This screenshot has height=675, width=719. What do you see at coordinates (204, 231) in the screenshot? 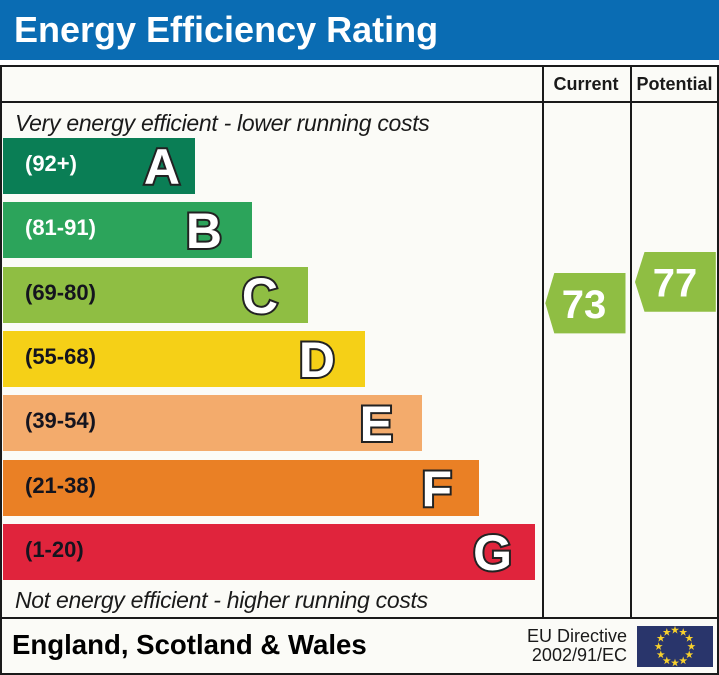
I see `svg-text: B` at bounding box center [204, 231].